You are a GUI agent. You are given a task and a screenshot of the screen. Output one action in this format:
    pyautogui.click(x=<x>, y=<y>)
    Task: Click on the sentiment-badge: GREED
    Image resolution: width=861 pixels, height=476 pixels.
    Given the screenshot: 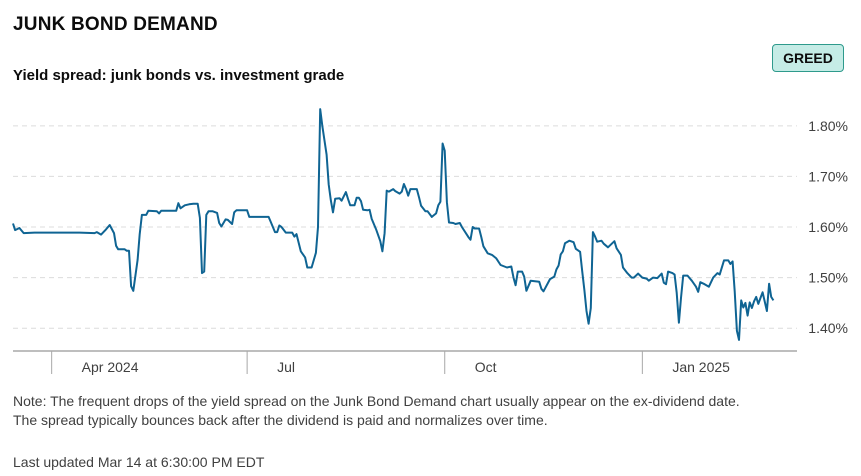 What is the action you would take?
    pyautogui.click(x=808, y=58)
    